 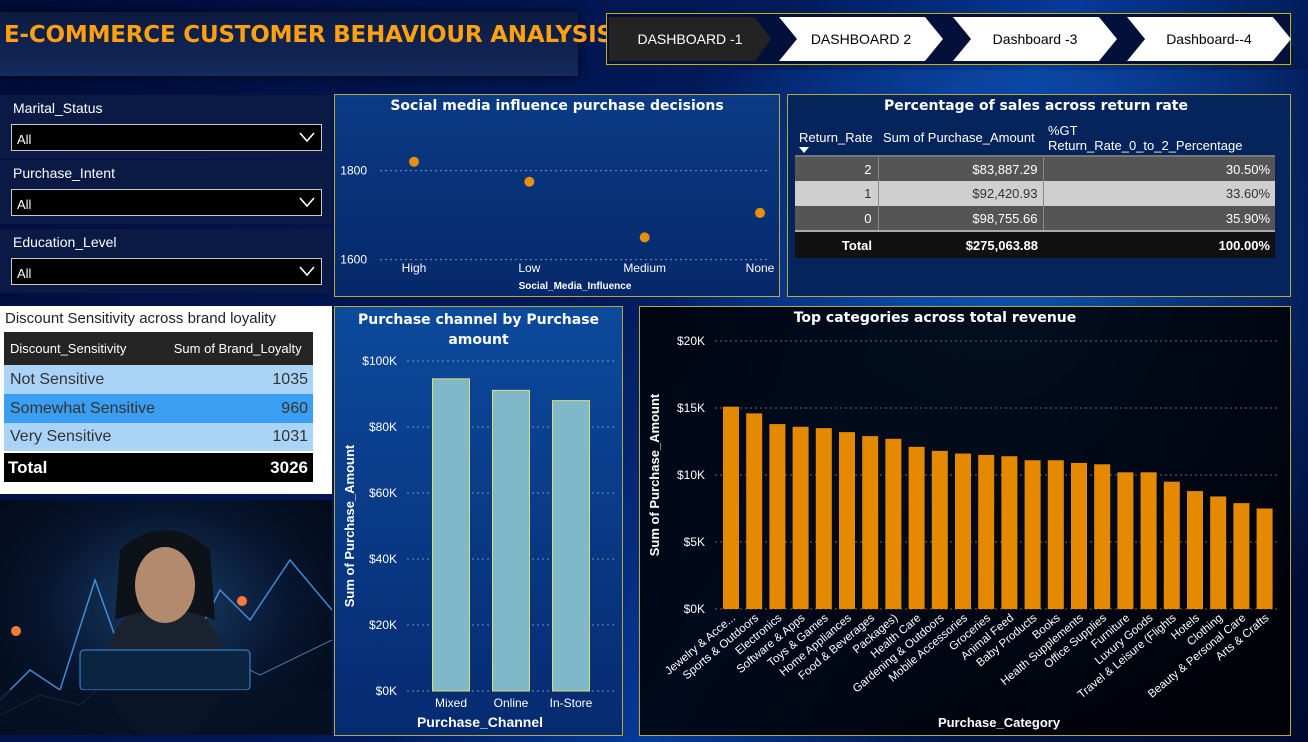 I want to click on table-row: Somewhat Sensitive 960, so click(x=158, y=408).